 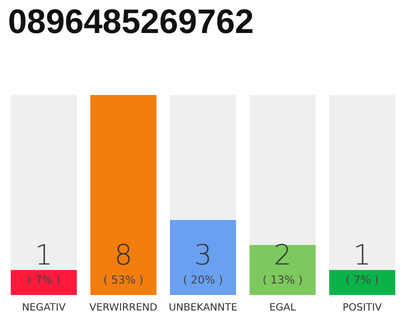 I want to click on data-label: 2 ( 13% ), so click(x=282, y=262).